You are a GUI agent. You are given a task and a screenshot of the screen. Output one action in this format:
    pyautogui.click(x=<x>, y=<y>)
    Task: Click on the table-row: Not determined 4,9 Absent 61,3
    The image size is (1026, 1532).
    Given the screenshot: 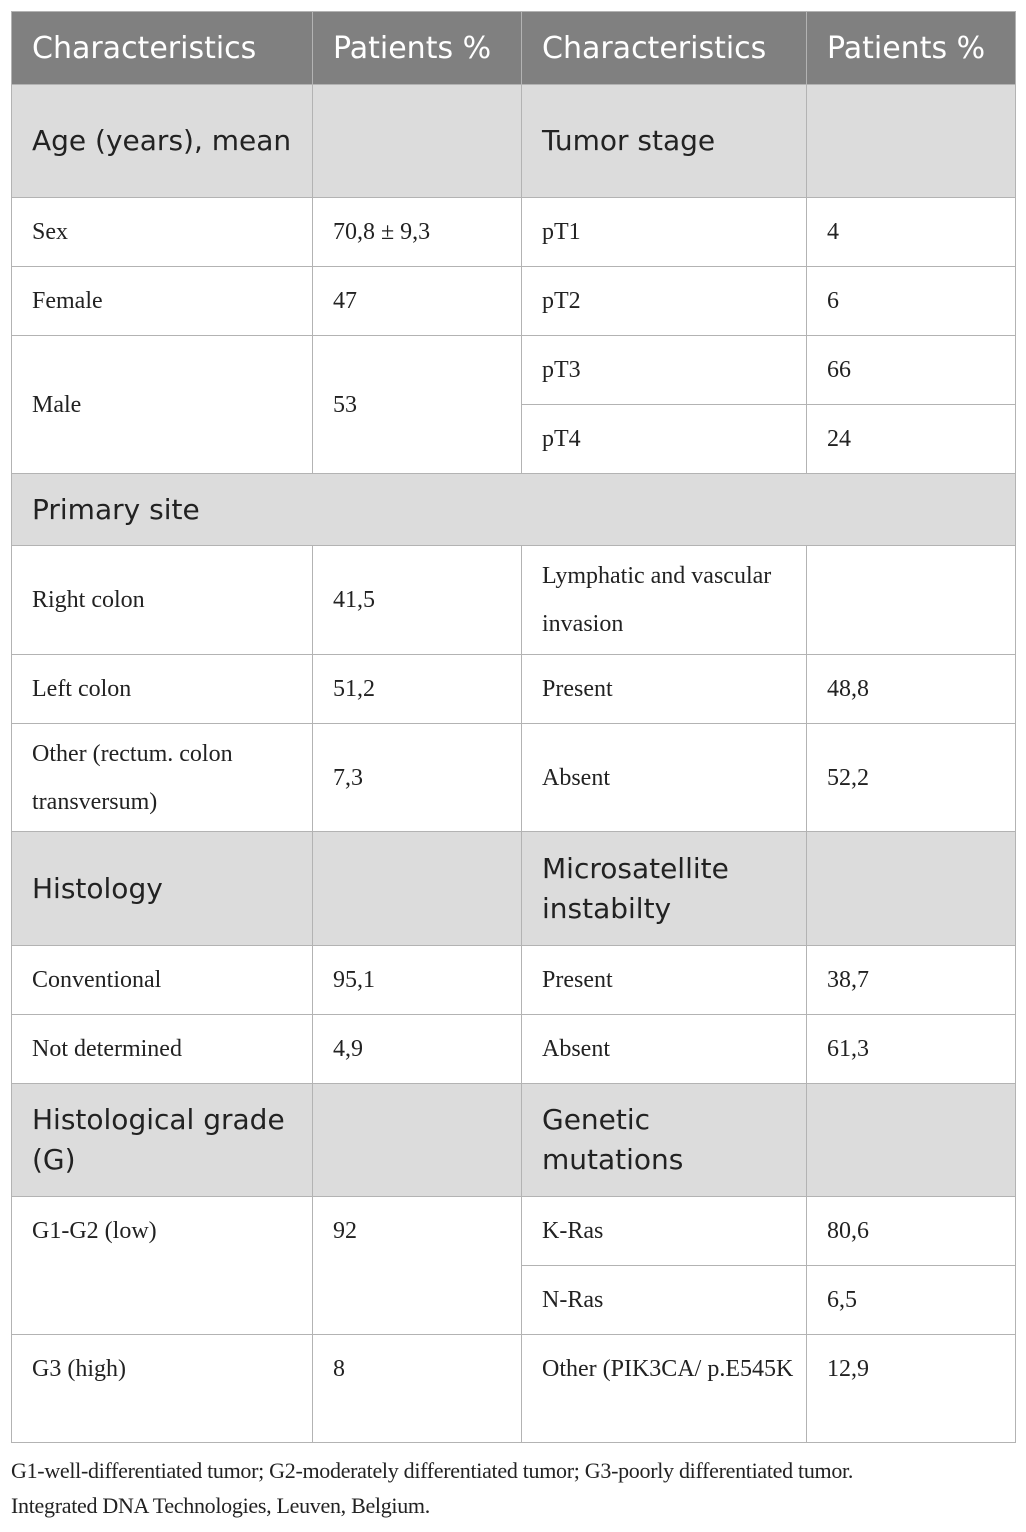 What is the action you would take?
    pyautogui.click(x=513, y=1049)
    